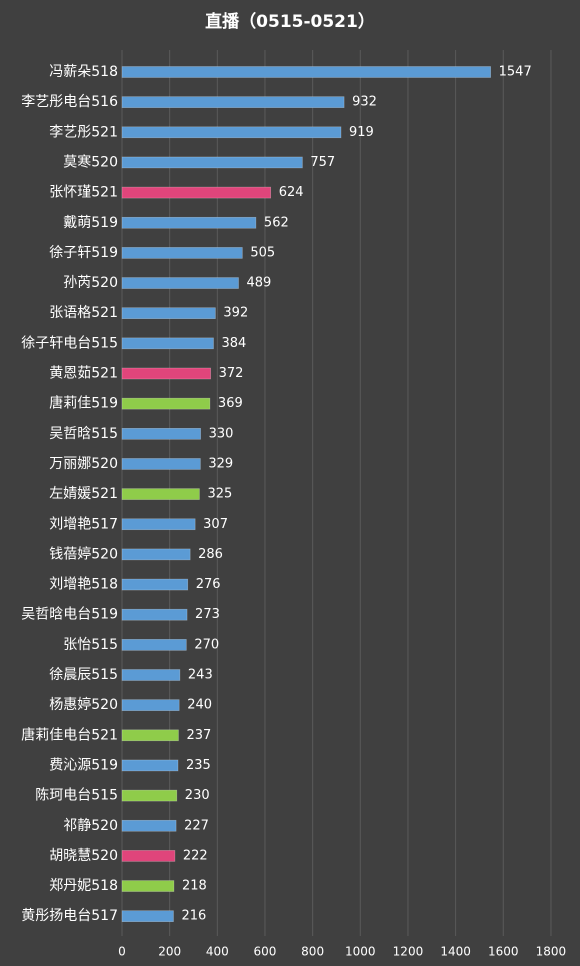 Image resolution: width=580 pixels, height=966 pixels. I want to click on value-label: 932, so click(364, 102).